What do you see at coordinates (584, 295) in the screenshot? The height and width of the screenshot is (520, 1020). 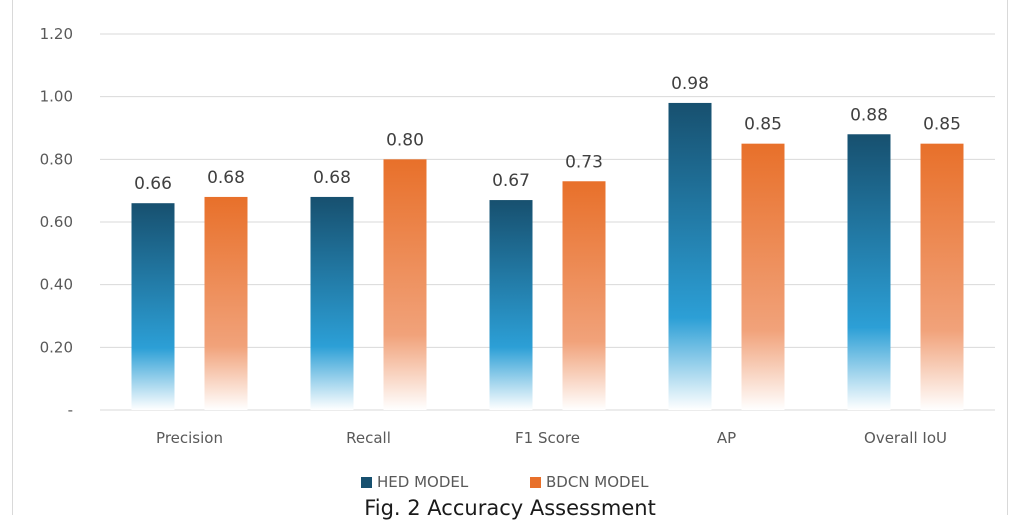 I see `bar-bdcn-model-f1-score` at bounding box center [584, 295].